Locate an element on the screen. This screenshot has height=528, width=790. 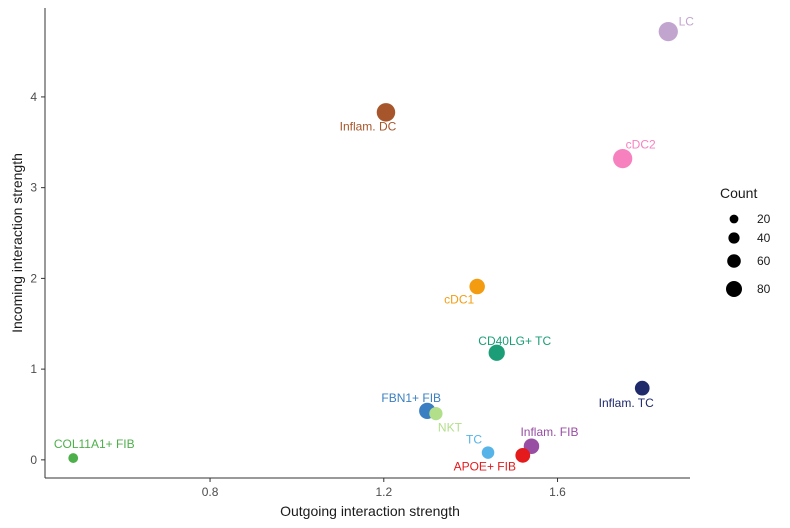
label-lc: LC is located at coordinates (687, 22).